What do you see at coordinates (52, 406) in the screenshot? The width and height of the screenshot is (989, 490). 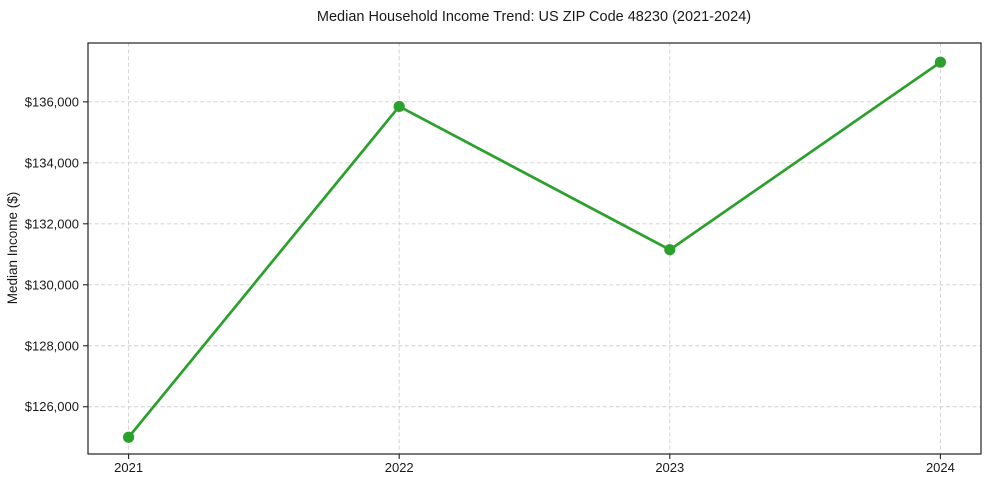 I see `y-tick-label: $126,000` at bounding box center [52, 406].